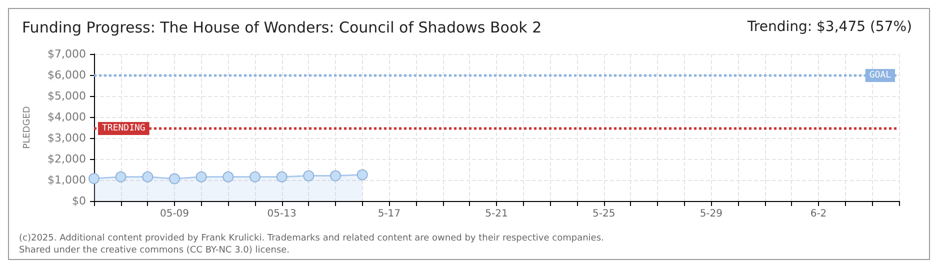 This screenshot has width=940, height=270. Describe the element at coordinates (389, 214) in the screenshot. I see `x-tick-label: 5-17` at that location.